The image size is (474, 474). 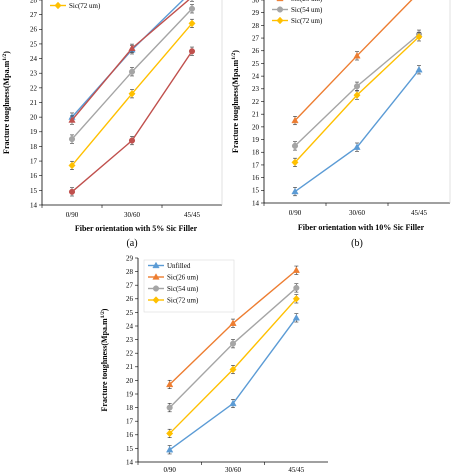 What do you see at coordinates (179, 266) in the screenshot?
I see `legend-label: Unfilled` at bounding box center [179, 266].